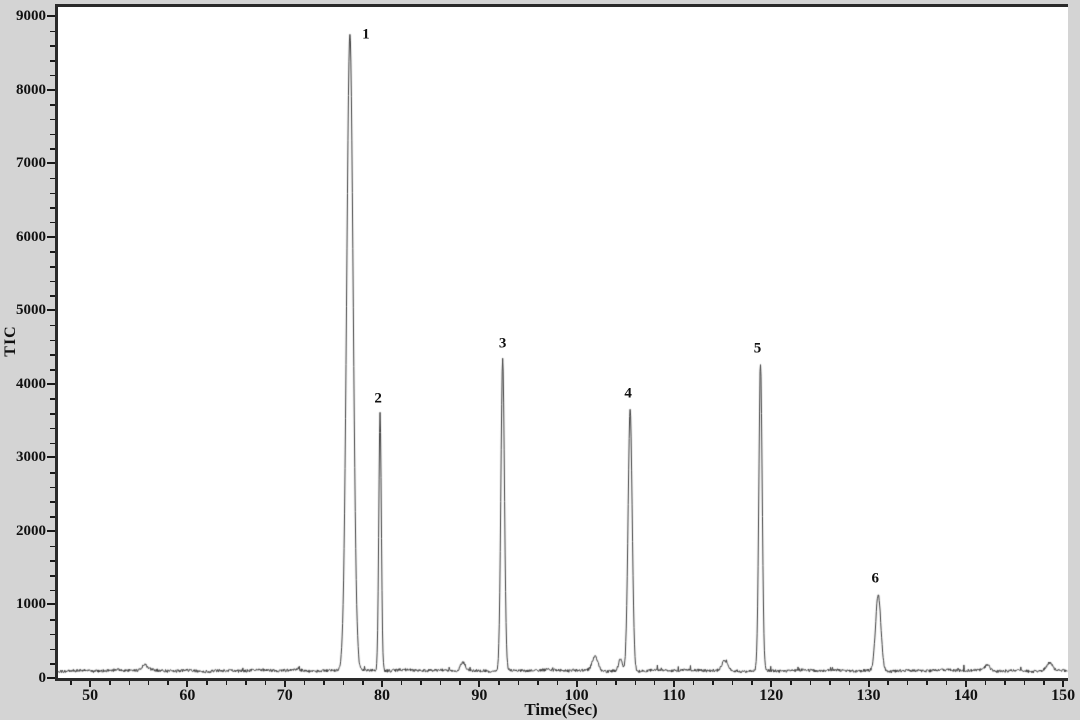  Describe the element at coordinates (576, 695) in the screenshot. I see `x-tick-label: 100` at that location.